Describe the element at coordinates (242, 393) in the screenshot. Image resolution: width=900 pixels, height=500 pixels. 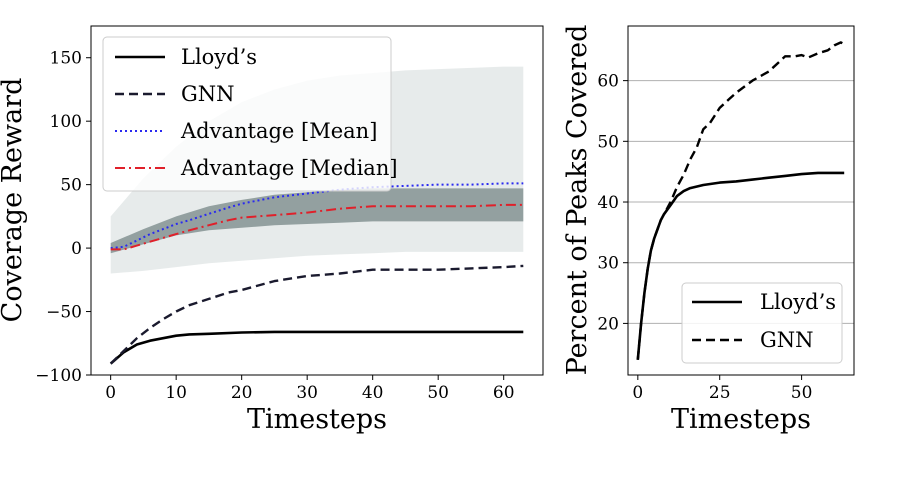
I see `x-tick-label-2: 20` at that location.